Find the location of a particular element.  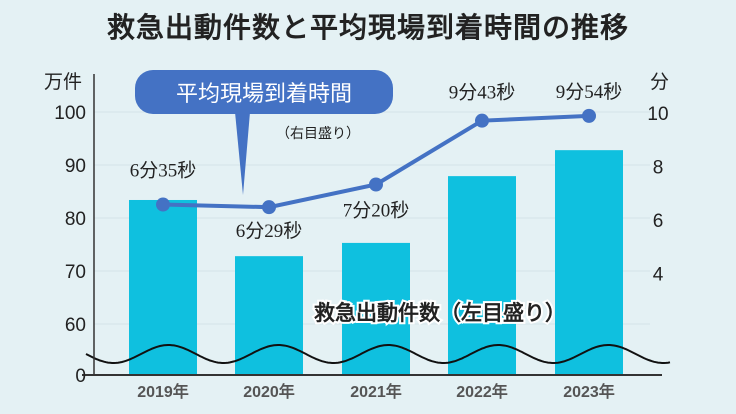

x-axis-label: 2022年 is located at coordinates (482, 391).